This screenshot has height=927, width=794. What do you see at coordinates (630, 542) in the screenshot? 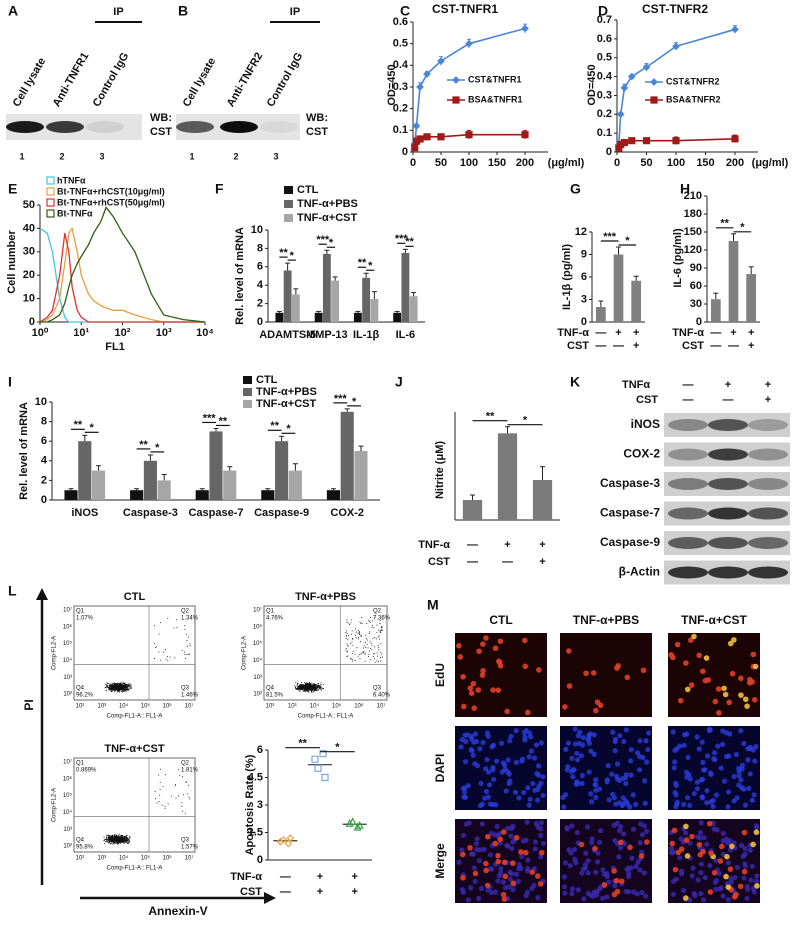
I see `blot-row-label: Caspase-9` at bounding box center [630, 542].